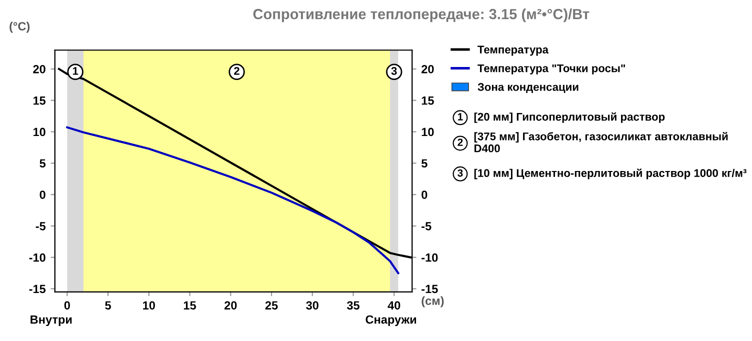  I want to click on x-tick-label: 40, so click(394, 305).